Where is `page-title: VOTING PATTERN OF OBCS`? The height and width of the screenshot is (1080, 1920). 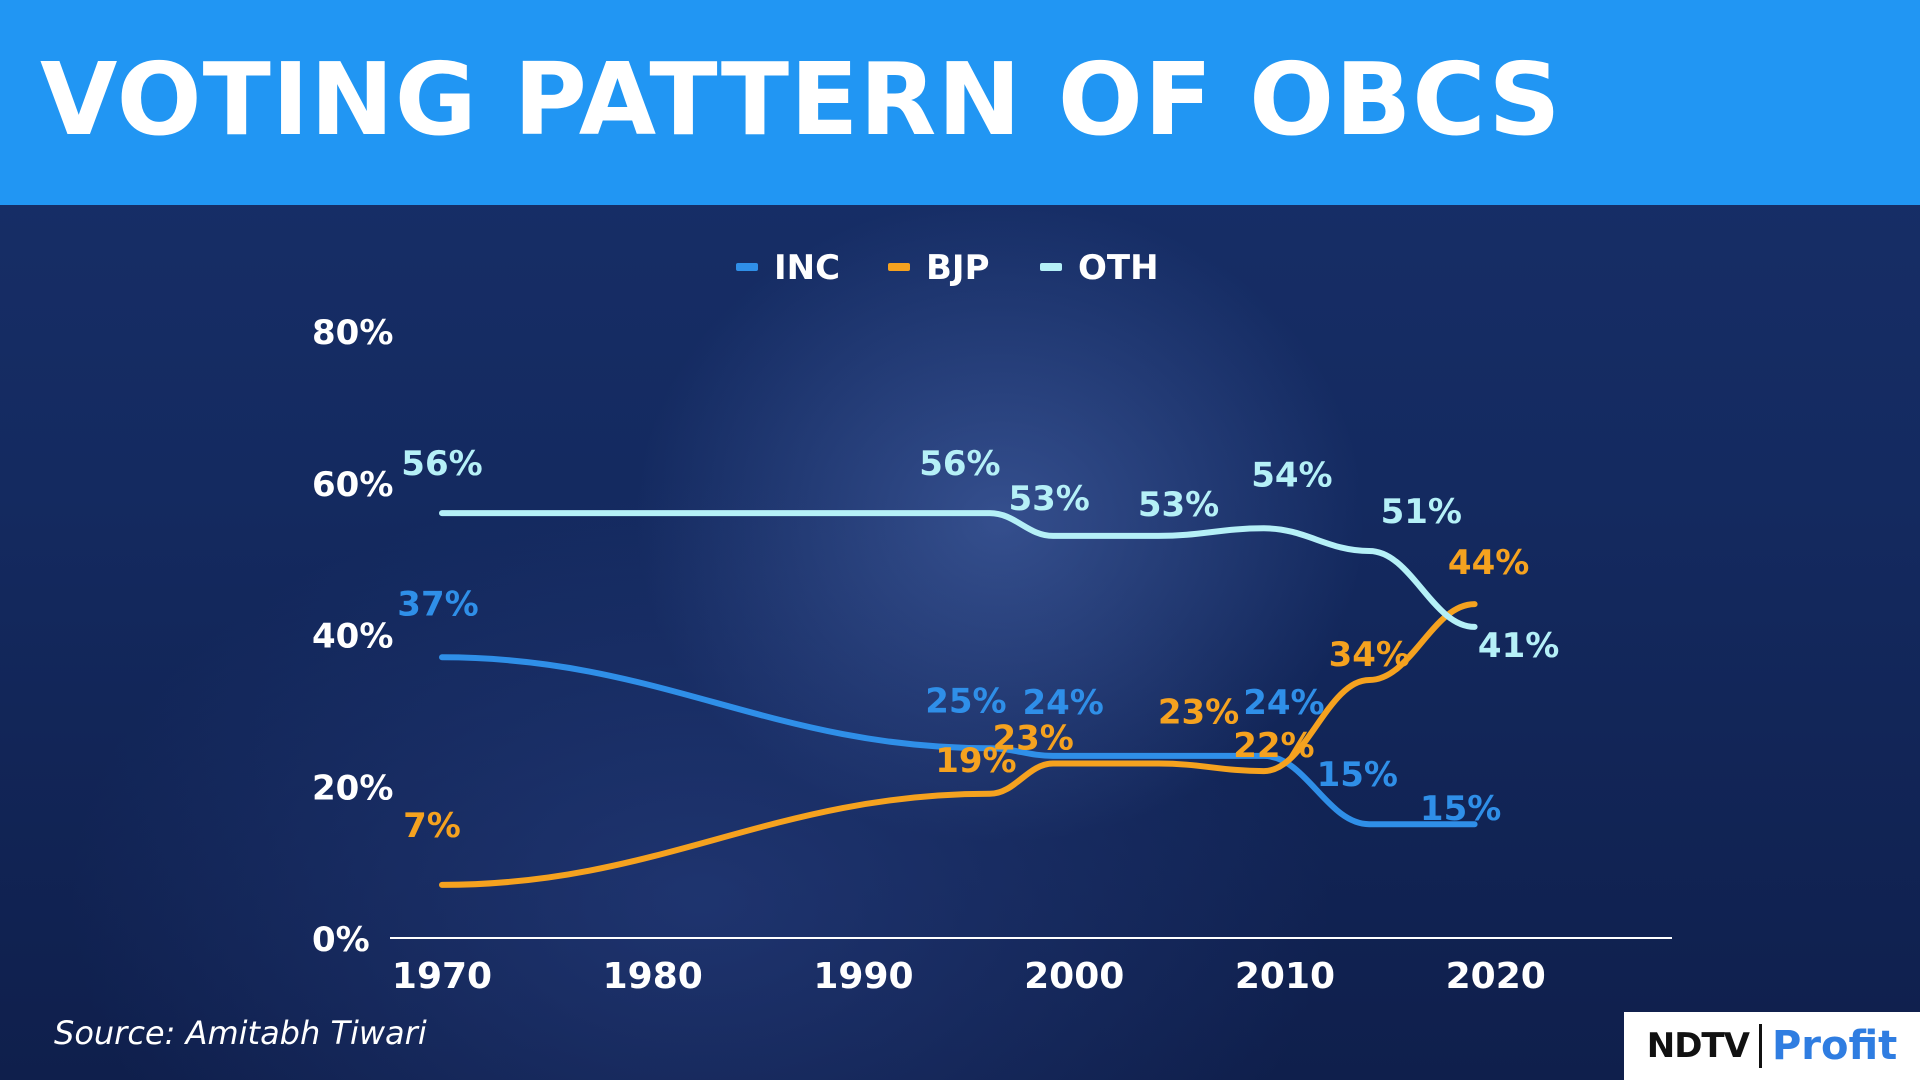
page-title: VOTING PATTERN OF OBCS is located at coordinates (801, 99).